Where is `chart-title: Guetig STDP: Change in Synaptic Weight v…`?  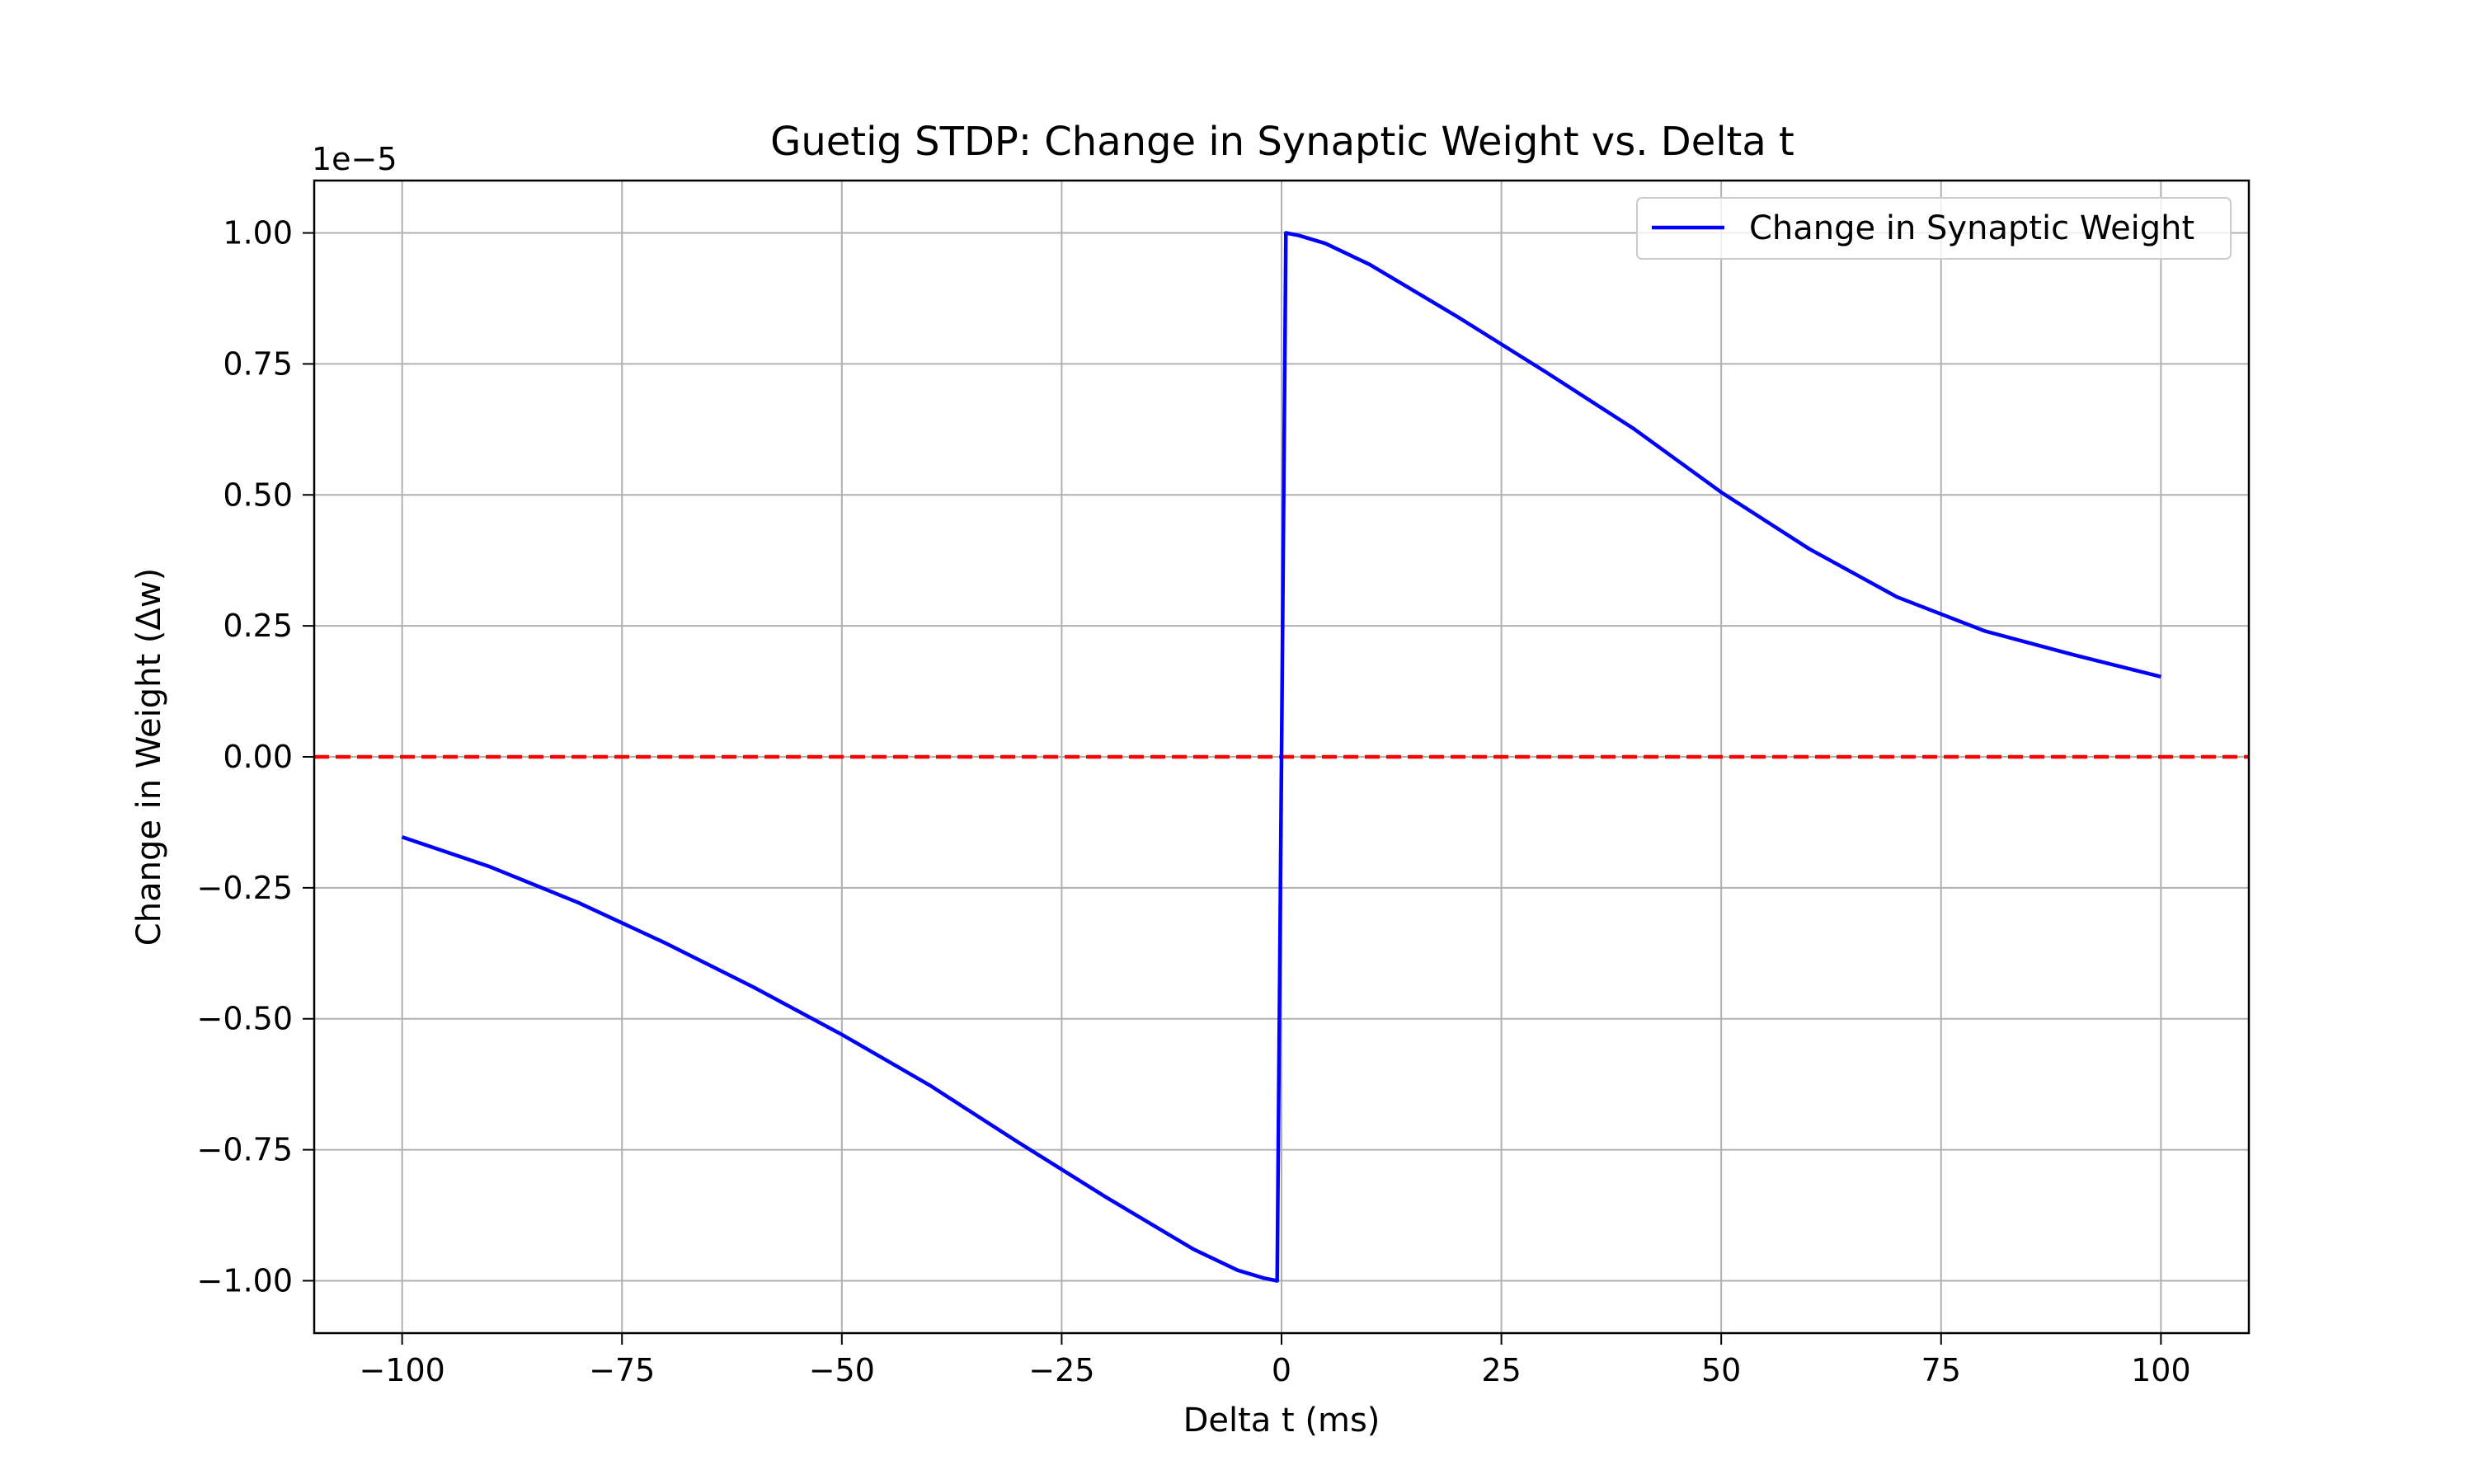 chart-title: Guetig STDP: Change in Synaptic Weight v… is located at coordinates (1282, 142).